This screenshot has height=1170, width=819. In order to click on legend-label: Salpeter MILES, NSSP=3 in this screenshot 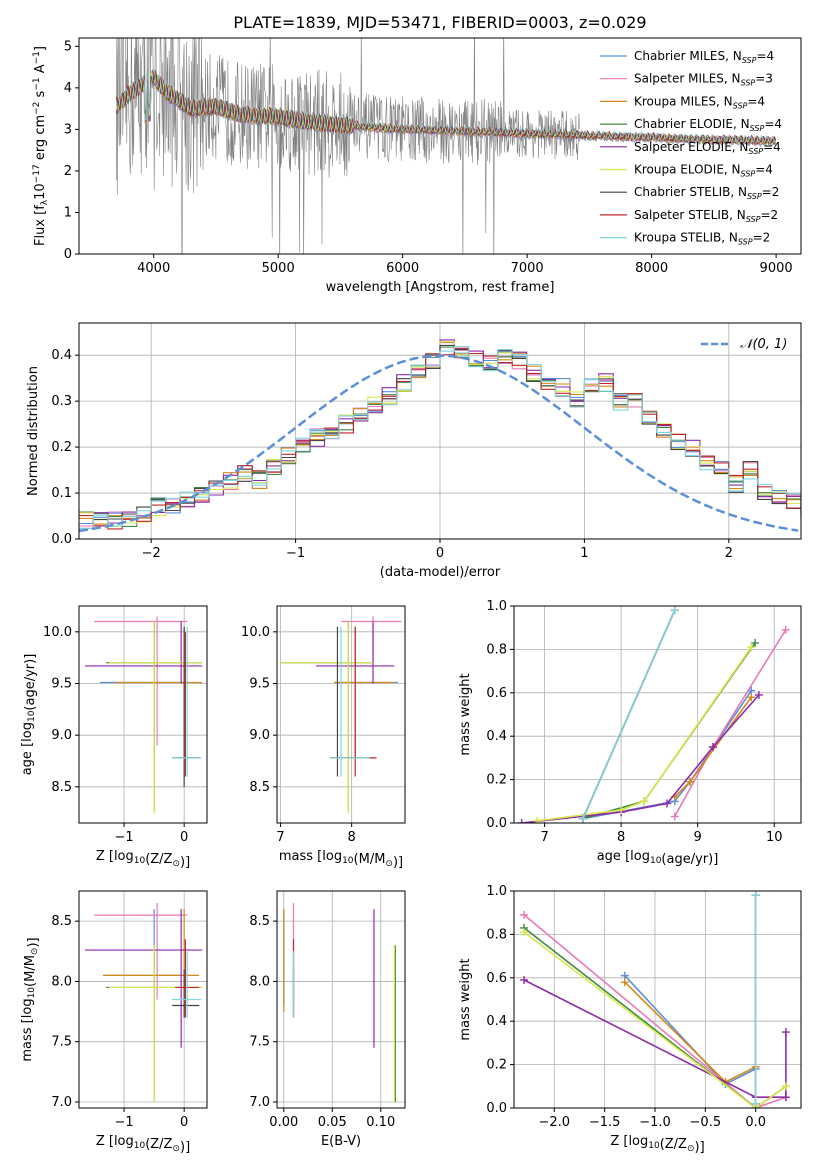, I will do `click(703, 80)`.